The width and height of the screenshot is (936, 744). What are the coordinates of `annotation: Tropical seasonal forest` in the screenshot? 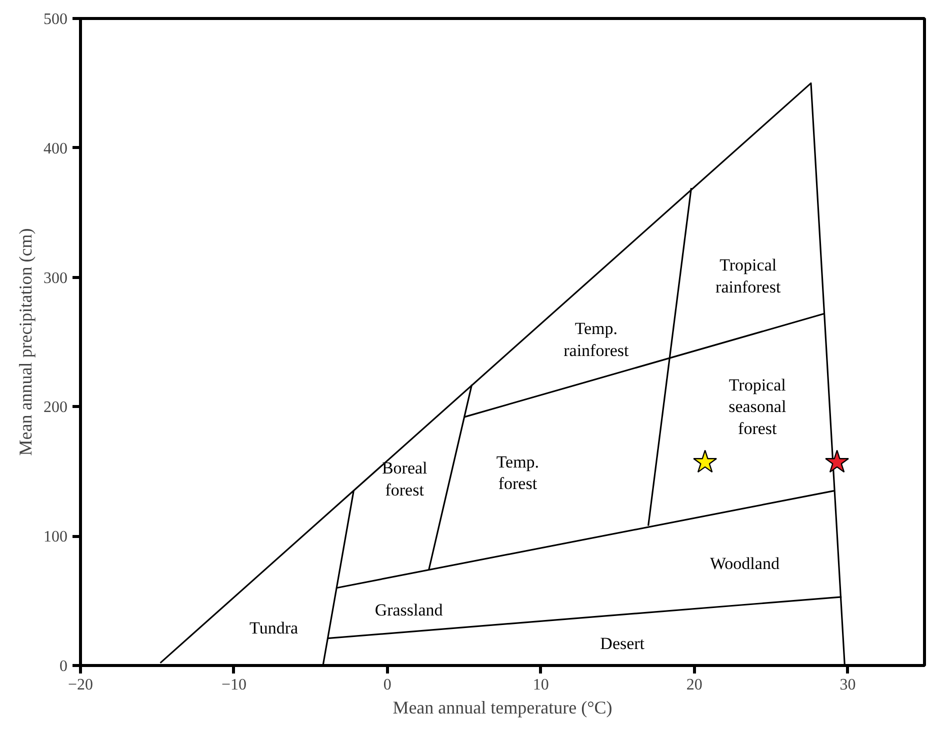 It's located at (757, 406).